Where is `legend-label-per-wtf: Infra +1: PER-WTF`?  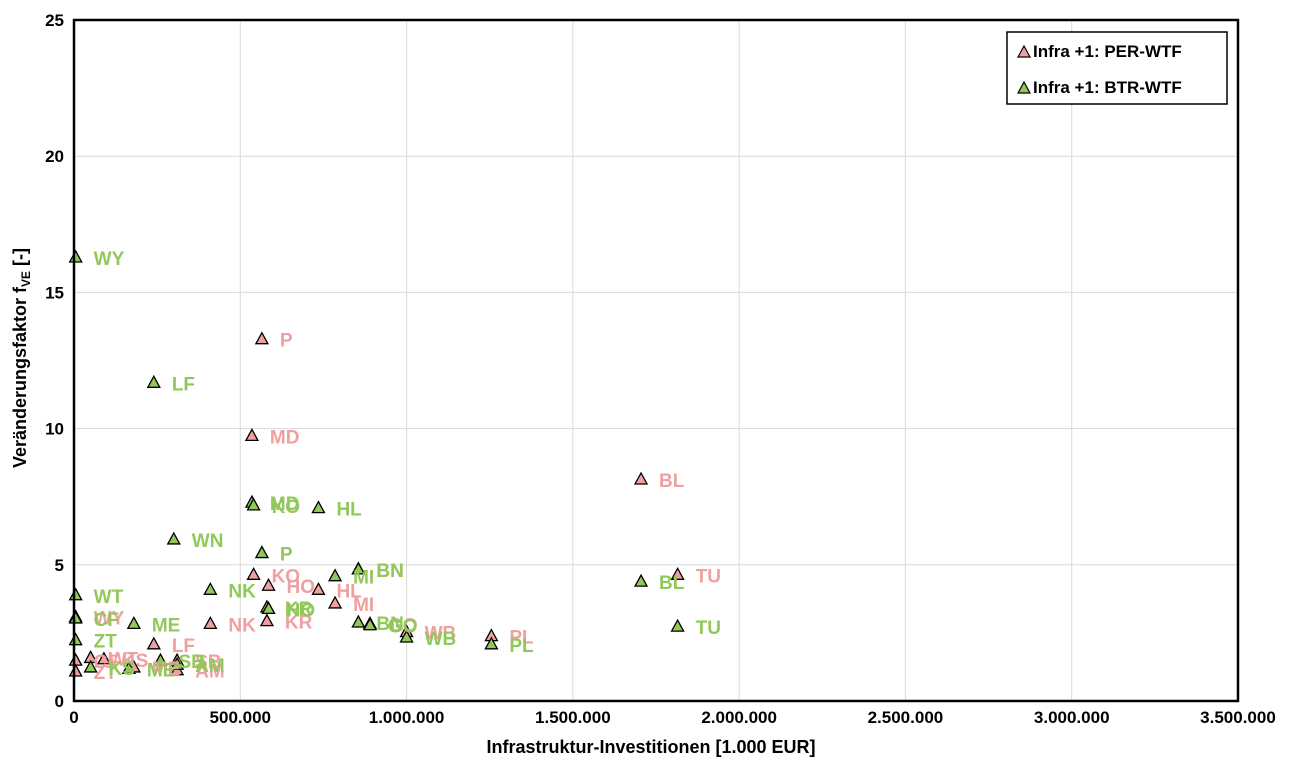 legend-label-per-wtf: Infra +1: PER-WTF is located at coordinates (1107, 51).